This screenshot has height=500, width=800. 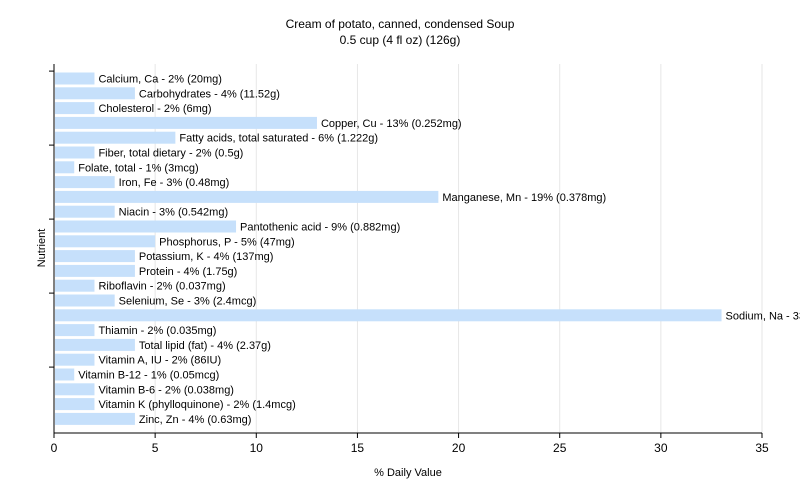 I want to click on x-tick-label: 20, so click(x=459, y=448).